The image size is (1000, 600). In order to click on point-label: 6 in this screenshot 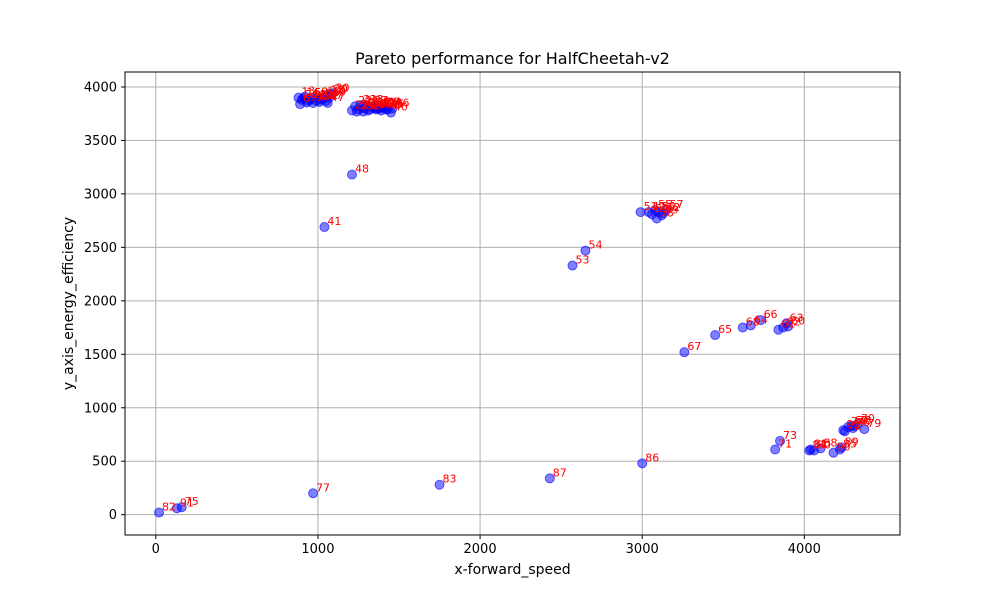, I will do `click(306, 98)`.